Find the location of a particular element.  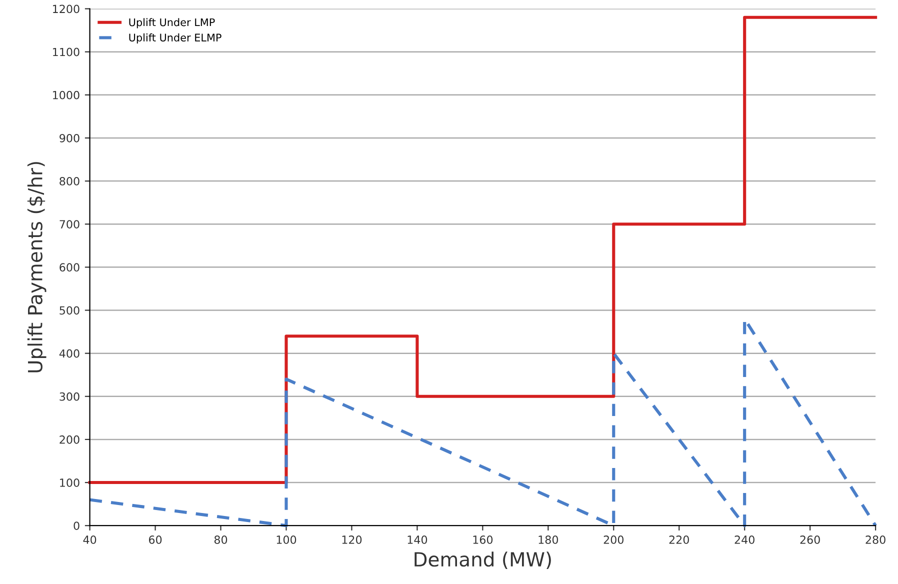

y-tick-label: 1000 is located at coordinates (66, 95).